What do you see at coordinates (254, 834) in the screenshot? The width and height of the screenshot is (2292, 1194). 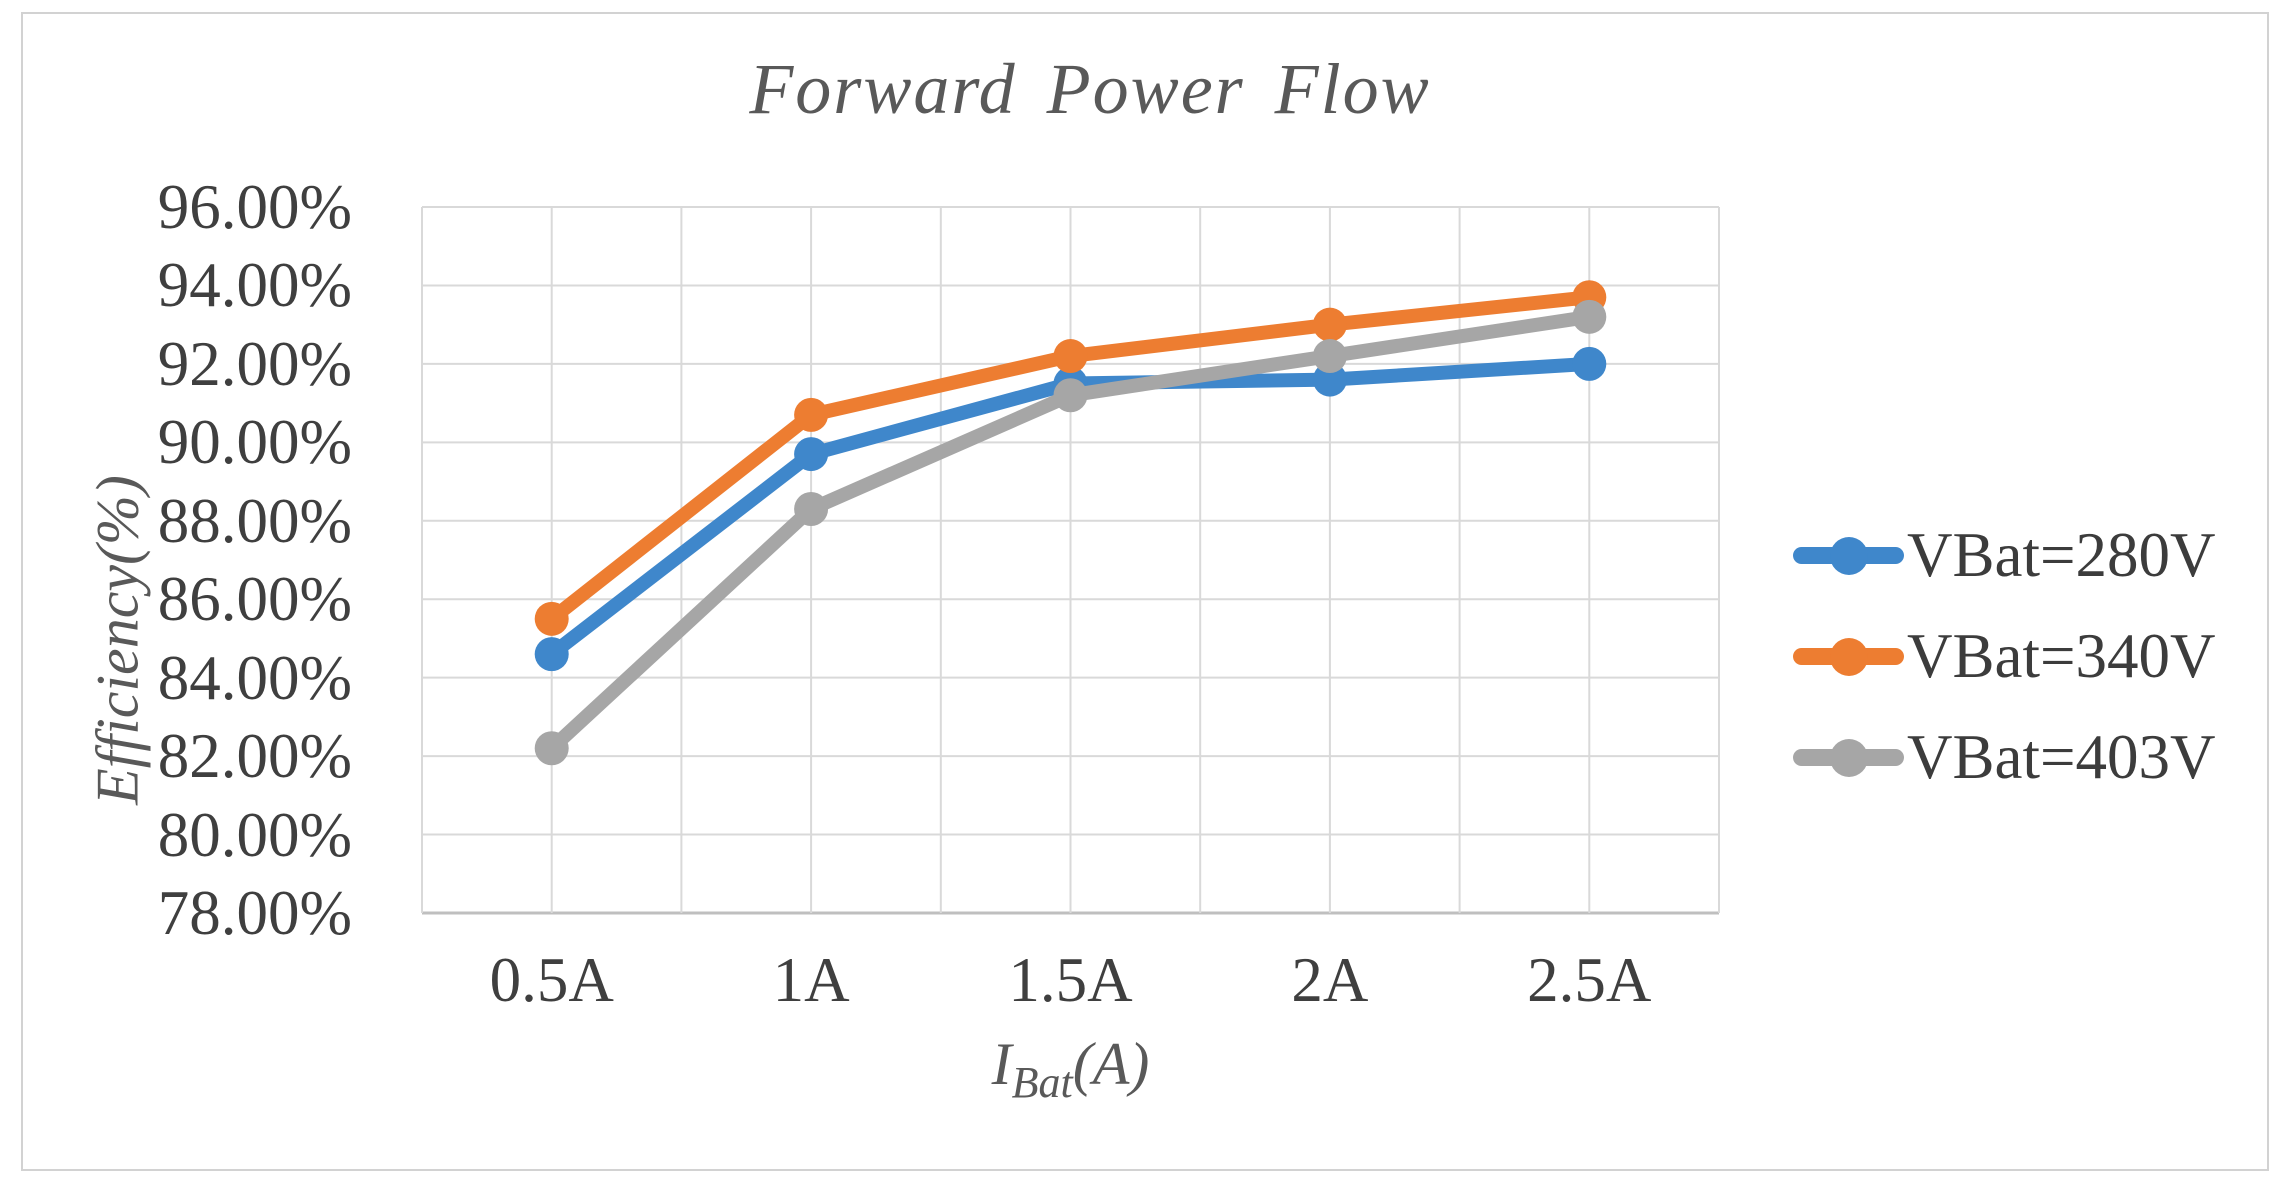 I see `y-tick-label: 80.00%` at bounding box center [254, 834].